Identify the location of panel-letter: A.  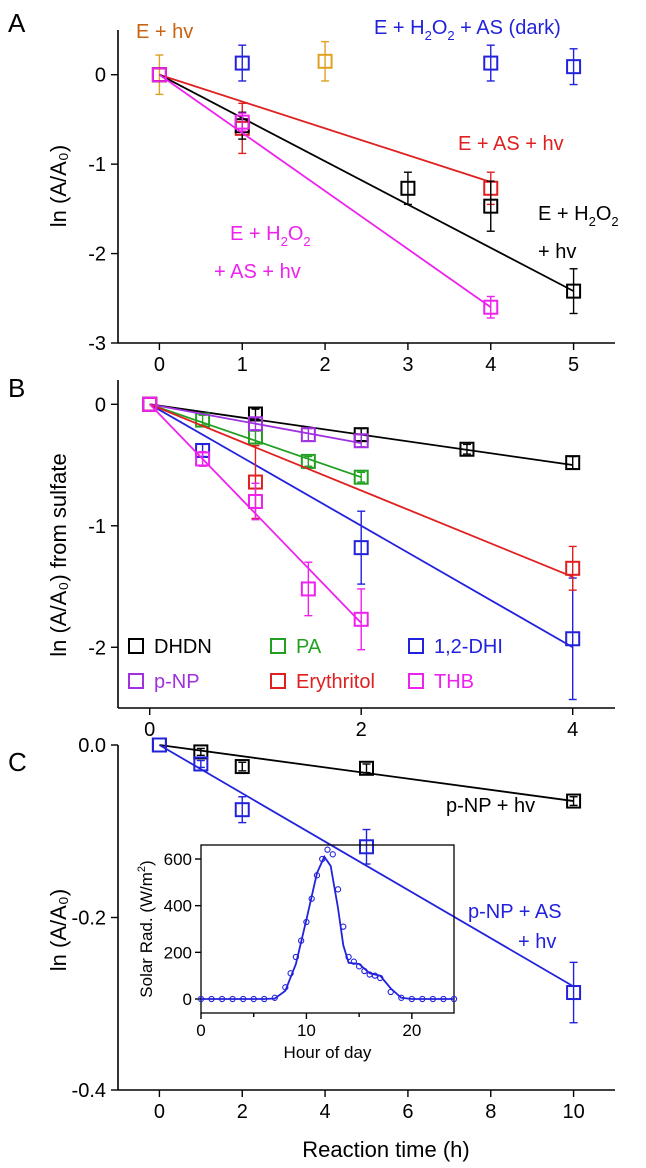
(17, 23).